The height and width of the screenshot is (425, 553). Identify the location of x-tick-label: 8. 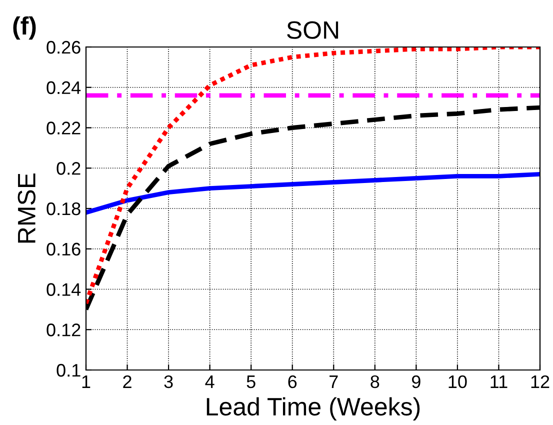
(375, 381).